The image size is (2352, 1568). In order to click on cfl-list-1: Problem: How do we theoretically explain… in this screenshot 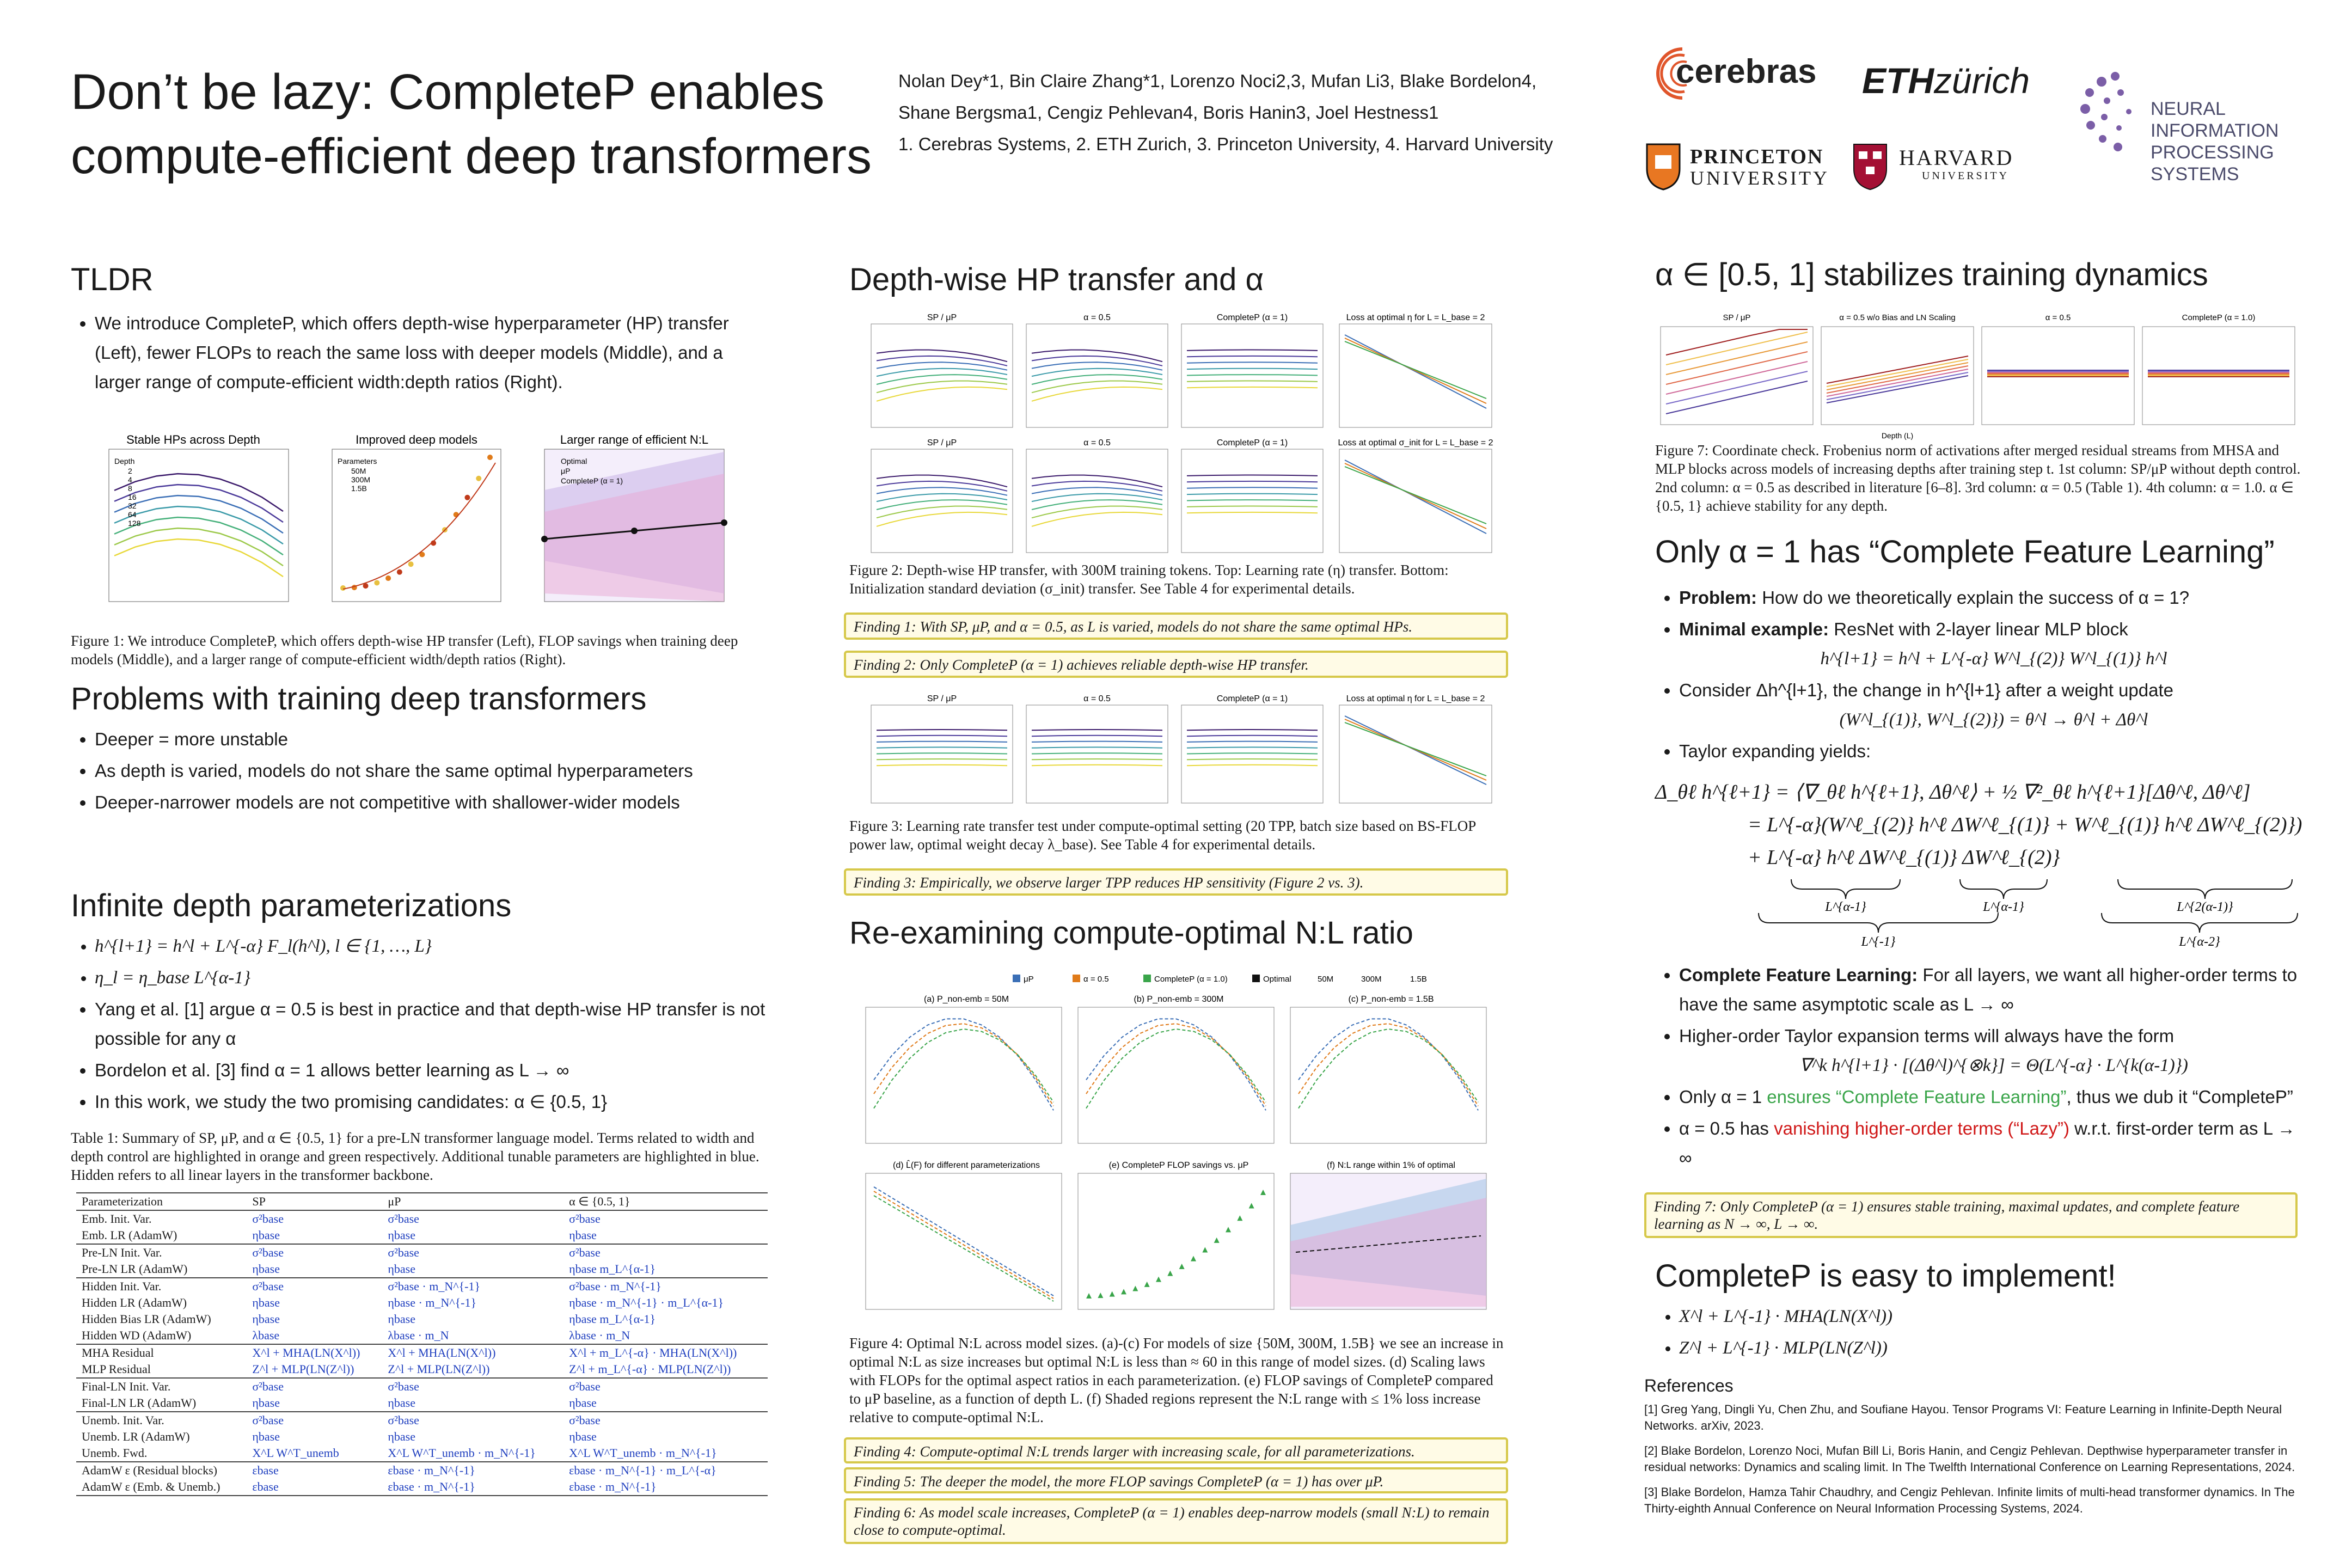, I will do `click(1981, 674)`.